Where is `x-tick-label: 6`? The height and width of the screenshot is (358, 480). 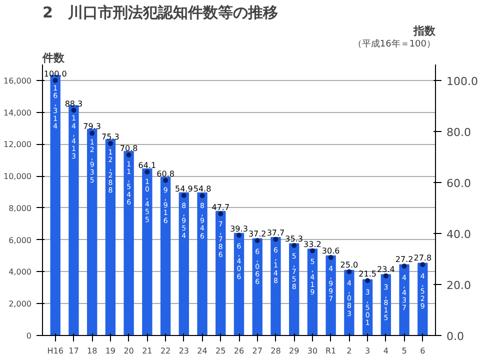 x-tick-label: 6 is located at coordinates (423, 351).